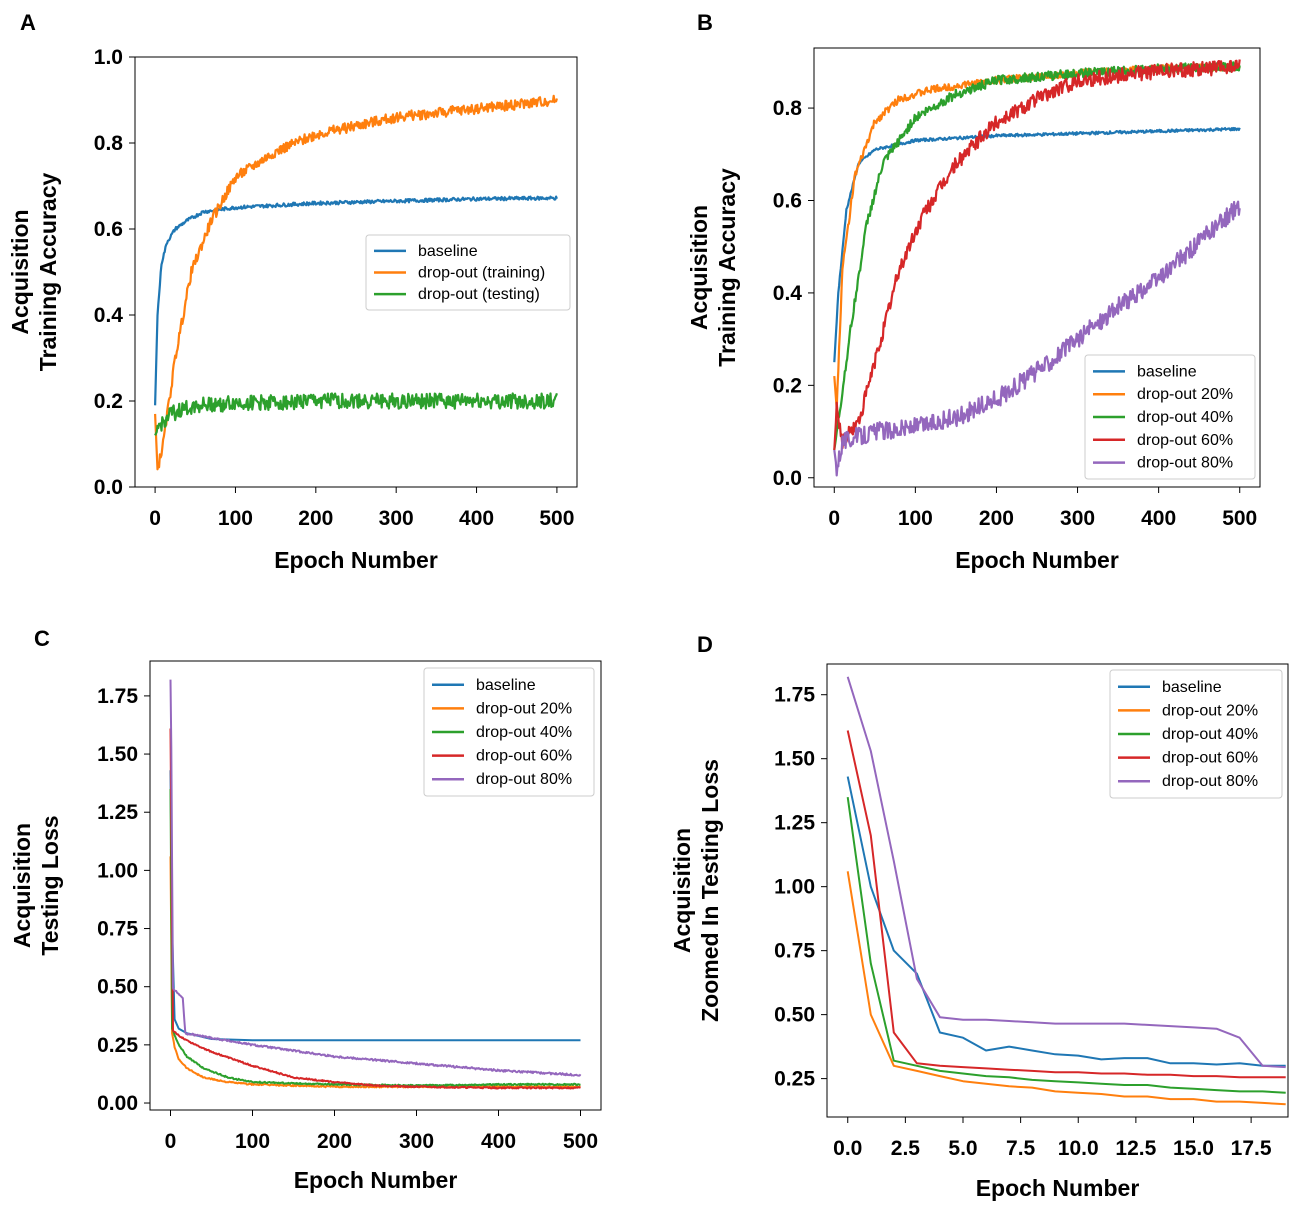  What do you see at coordinates (1193, 1148) in the screenshot?
I see `x-tick-label: 15.0` at bounding box center [1193, 1148].